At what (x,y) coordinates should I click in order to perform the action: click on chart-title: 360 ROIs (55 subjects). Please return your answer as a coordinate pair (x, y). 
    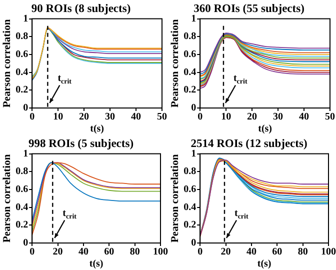
    Looking at the image, I should click on (249, 8).